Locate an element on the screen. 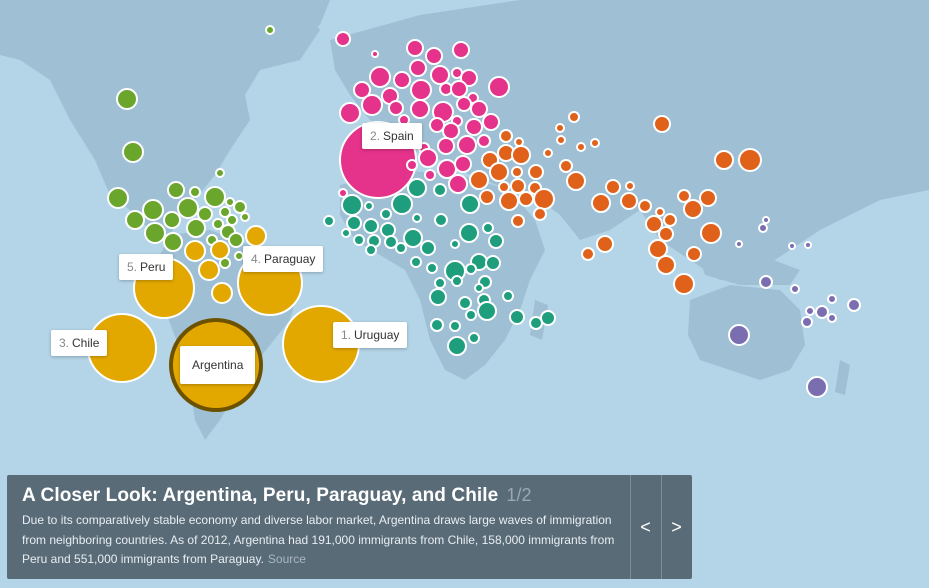 This screenshot has height=588, width=929. label-argentina: Argentina is located at coordinates (218, 365).